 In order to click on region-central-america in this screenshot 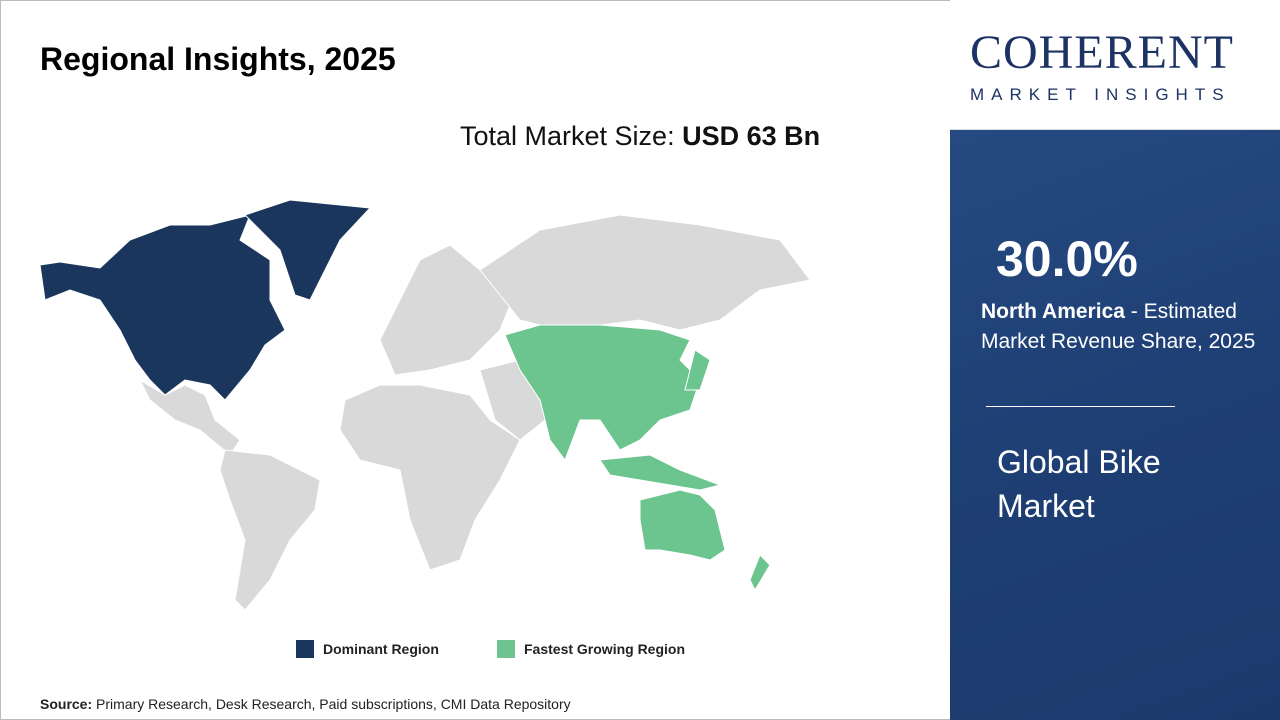, I will do `click(189, 417)`.